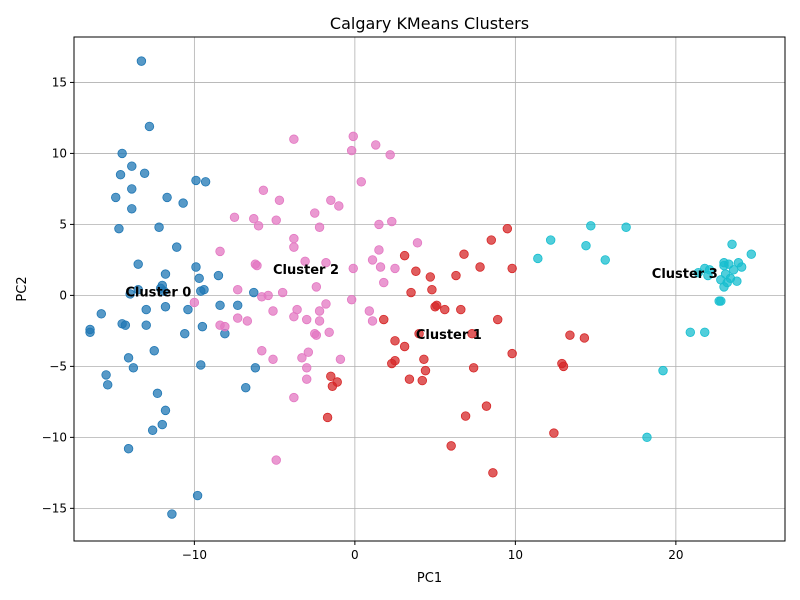 This screenshot has height=600, width=800. What do you see at coordinates (59, 153) in the screenshot?
I see `y-tick-label: 10` at bounding box center [59, 153].